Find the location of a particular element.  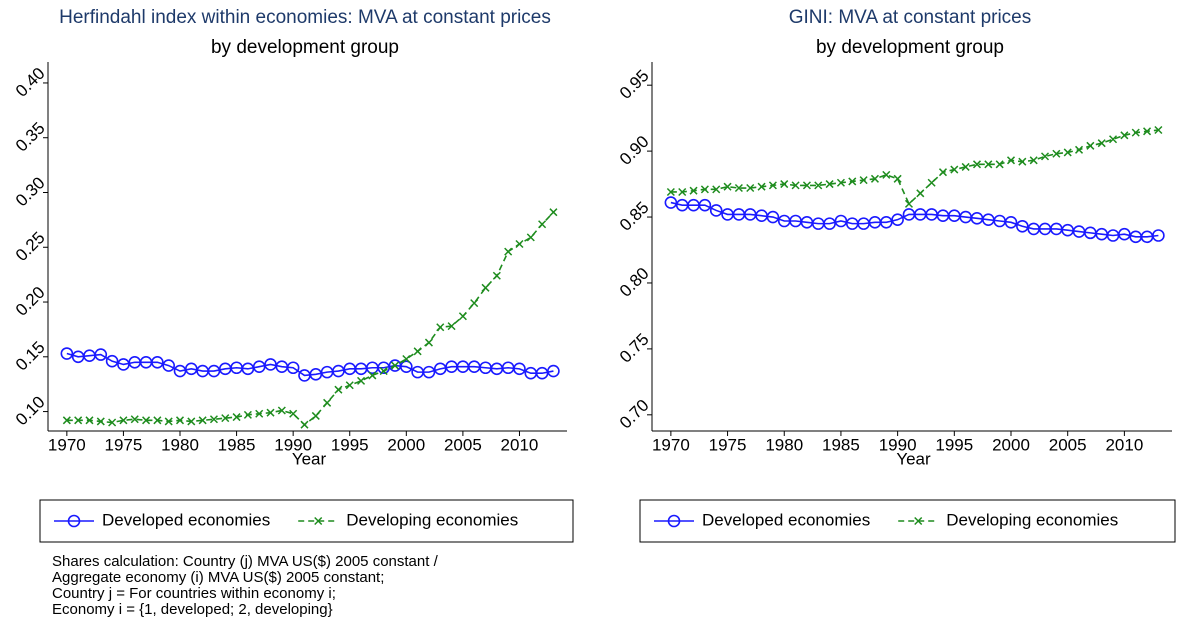

legend-box is located at coordinates (907, 521).